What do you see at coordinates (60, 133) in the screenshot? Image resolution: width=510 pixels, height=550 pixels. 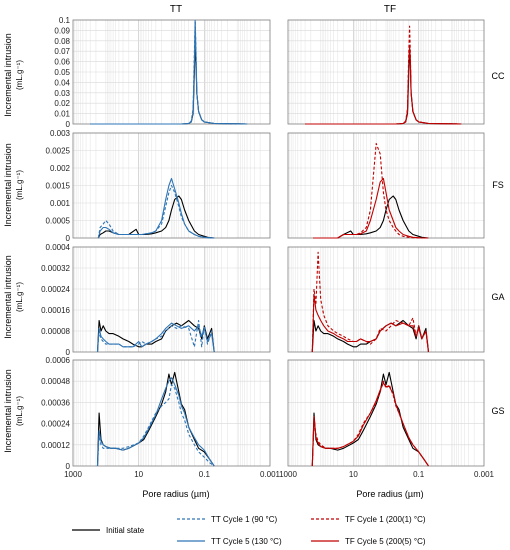 I see `y-tick-label: 0.003` at bounding box center [60, 133].